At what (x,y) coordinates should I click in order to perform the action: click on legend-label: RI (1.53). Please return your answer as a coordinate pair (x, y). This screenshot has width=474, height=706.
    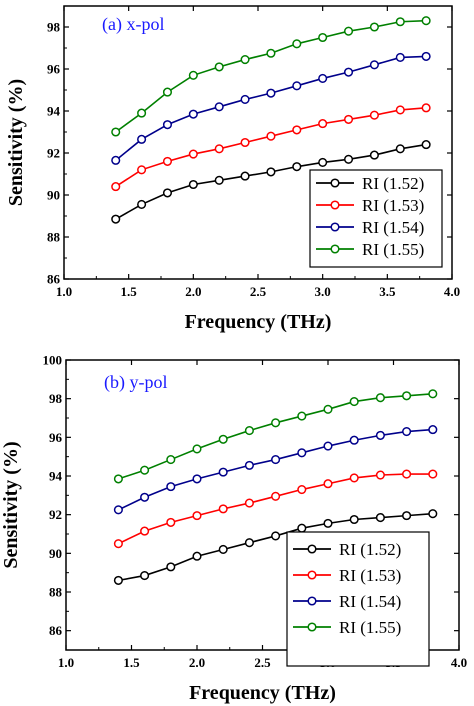
    Looking at the image, I should click on (393, 205).